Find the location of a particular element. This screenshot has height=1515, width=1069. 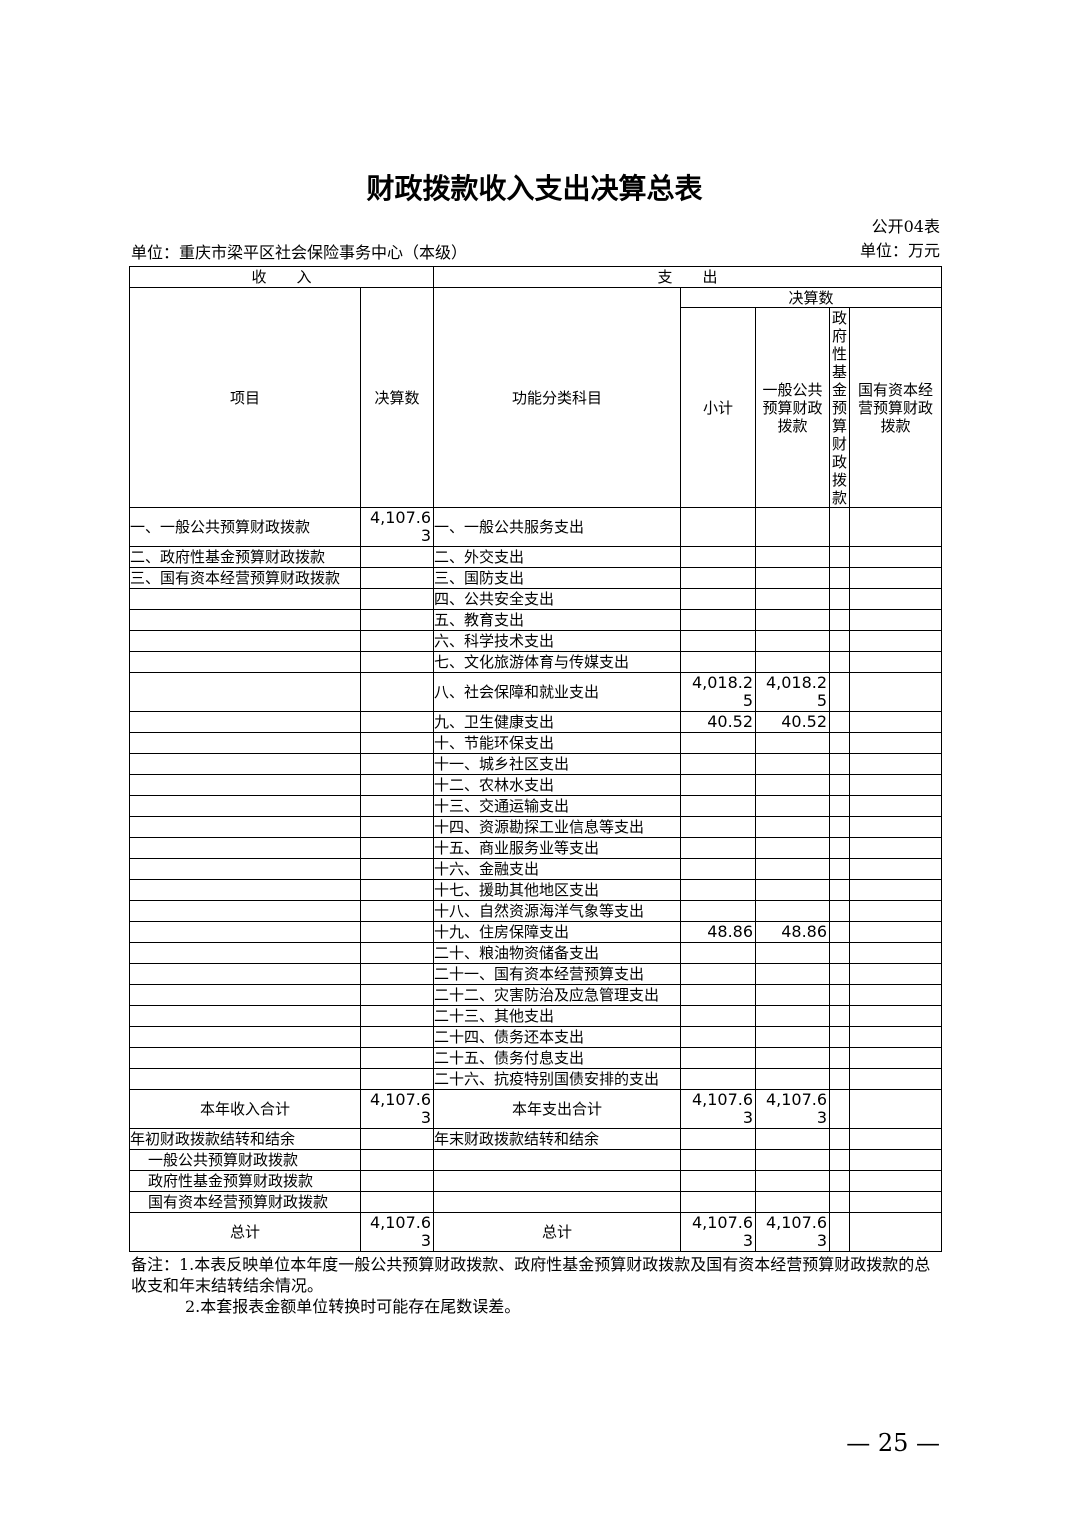

table-row: 二十一、国有资本经营预算支出 is located at coordinates (536, 974).